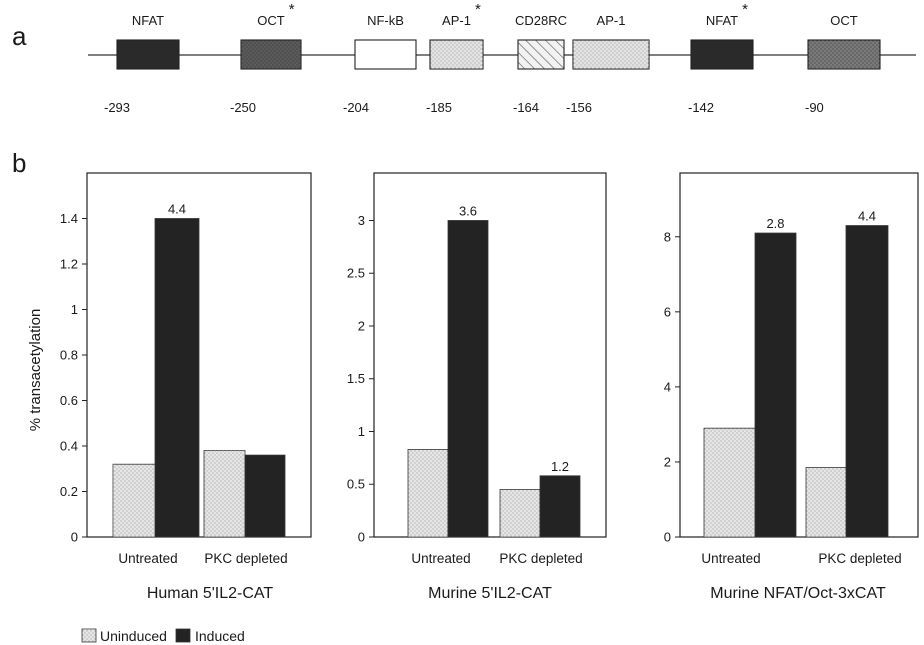 This screenshot has width=924, height=645. Describe the element at coordinates (69, 264) in the screenshot. I see `y-tick-label: 1.2` at that location.